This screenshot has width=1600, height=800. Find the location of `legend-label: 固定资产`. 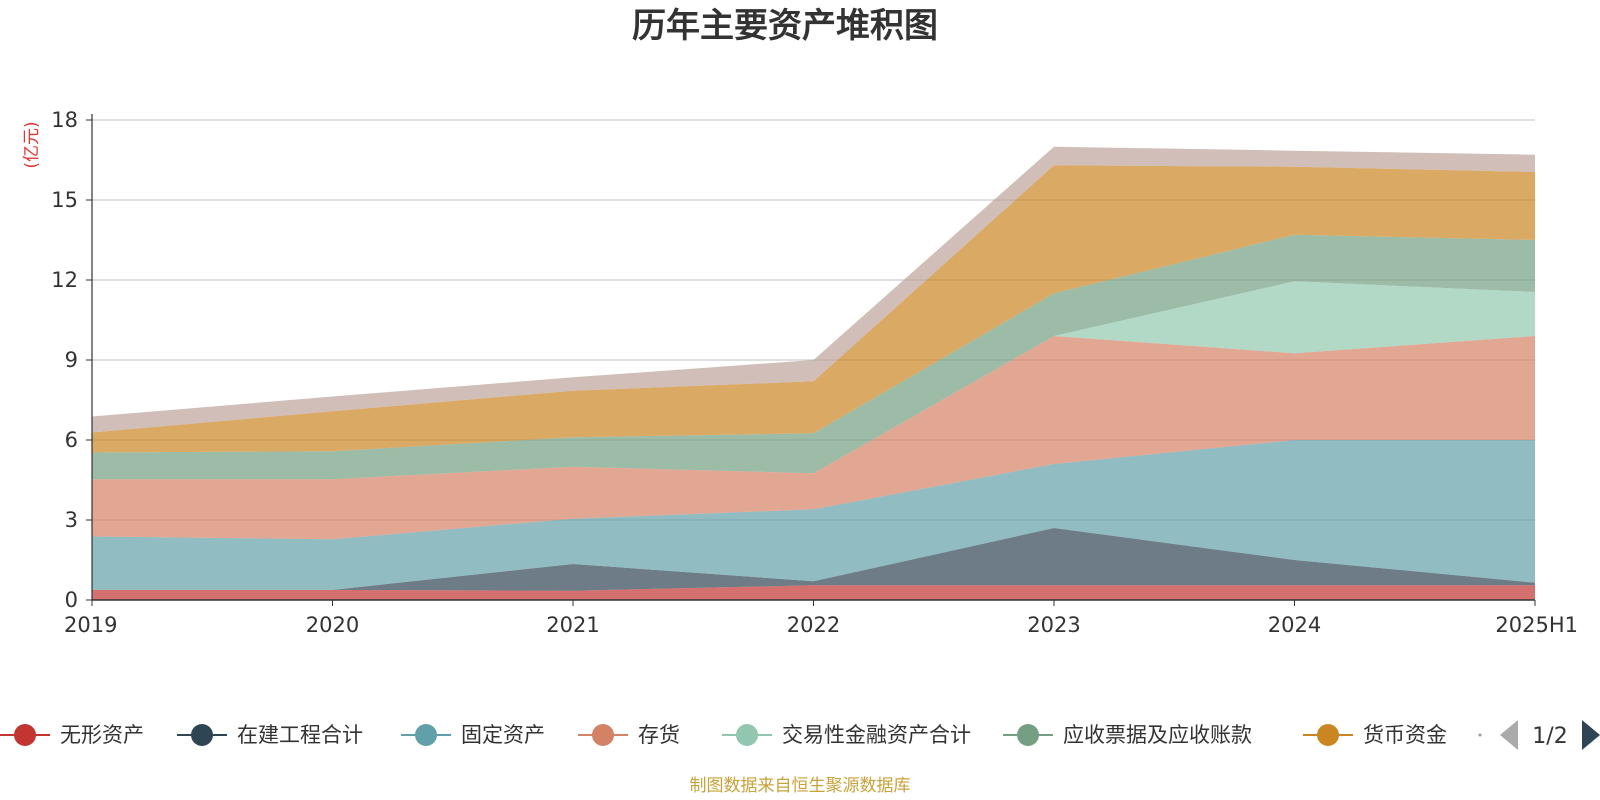

legend-label: 固定资产 is located at coordinates (503, 735).